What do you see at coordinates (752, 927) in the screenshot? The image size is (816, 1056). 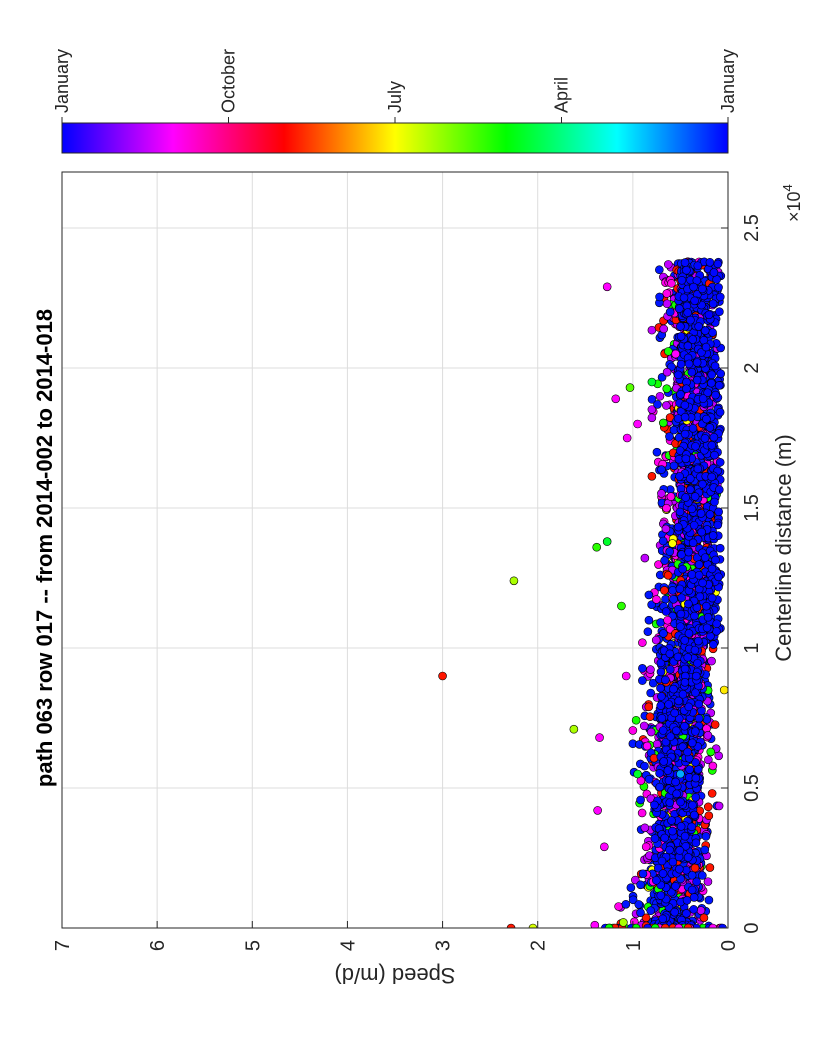 I see `x-tick-label: 0` at bounding box center [752, 927].